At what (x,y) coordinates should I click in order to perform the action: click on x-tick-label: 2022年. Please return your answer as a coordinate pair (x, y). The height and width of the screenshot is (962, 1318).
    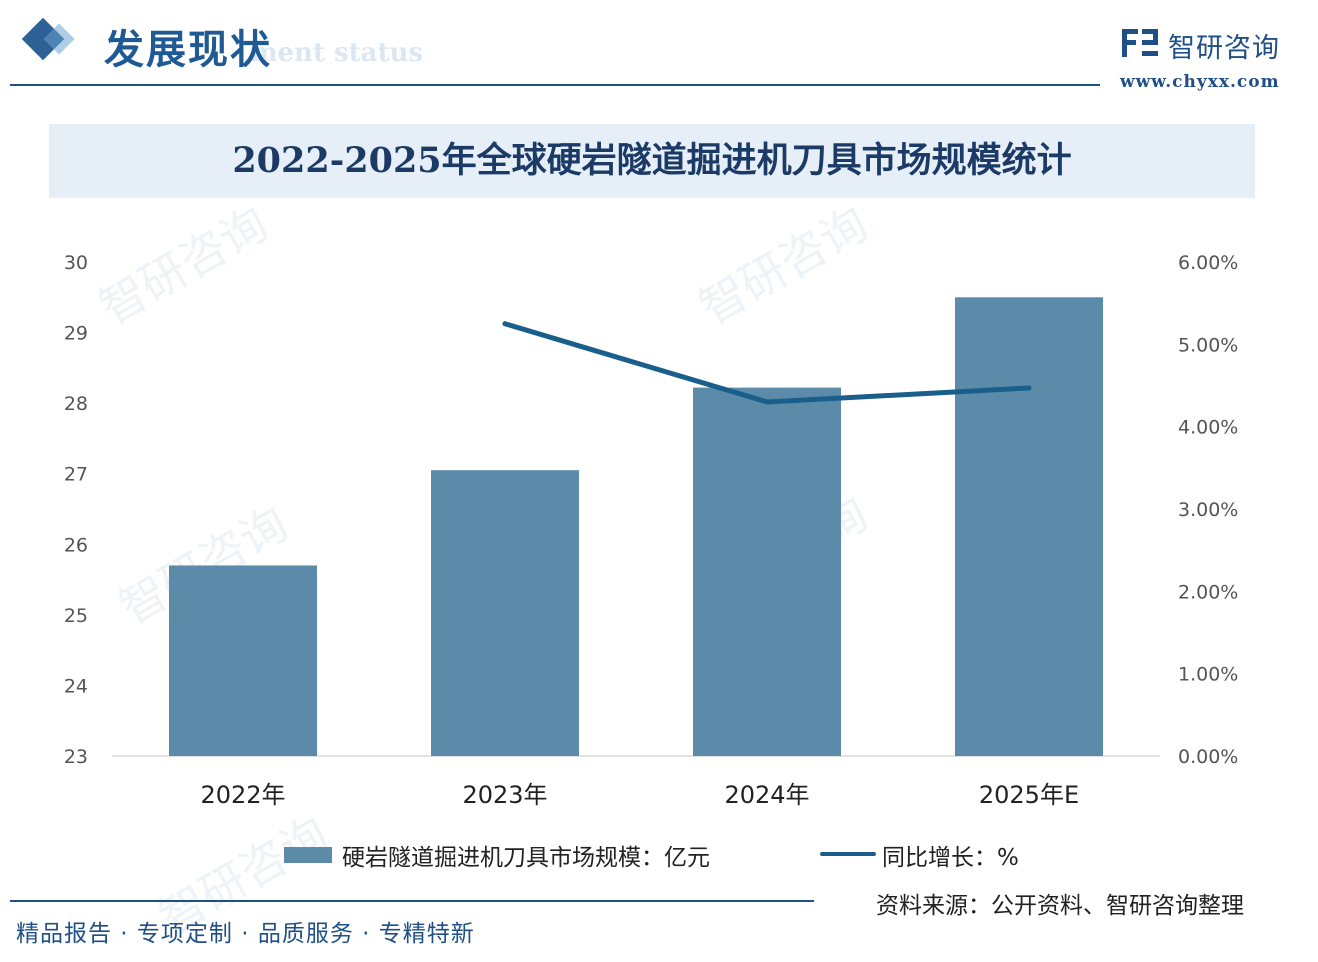
    Looking at the image, I should click on (242, 795).